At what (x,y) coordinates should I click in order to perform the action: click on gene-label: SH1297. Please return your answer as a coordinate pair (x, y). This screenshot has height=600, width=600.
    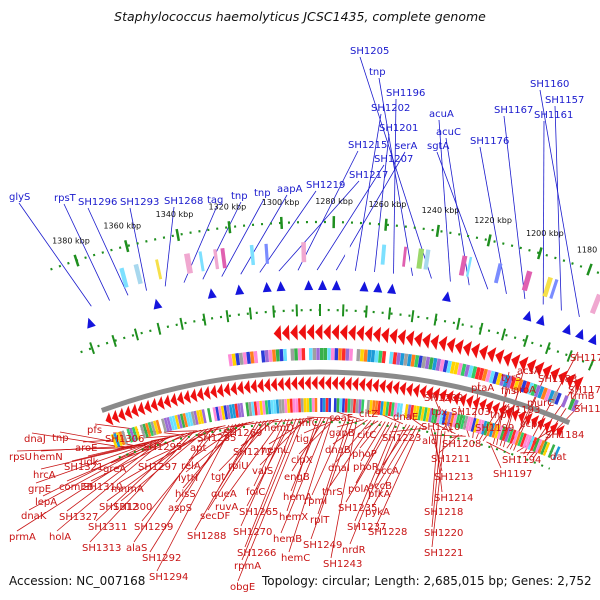
    Looking at the image, I should click on (157, 467).